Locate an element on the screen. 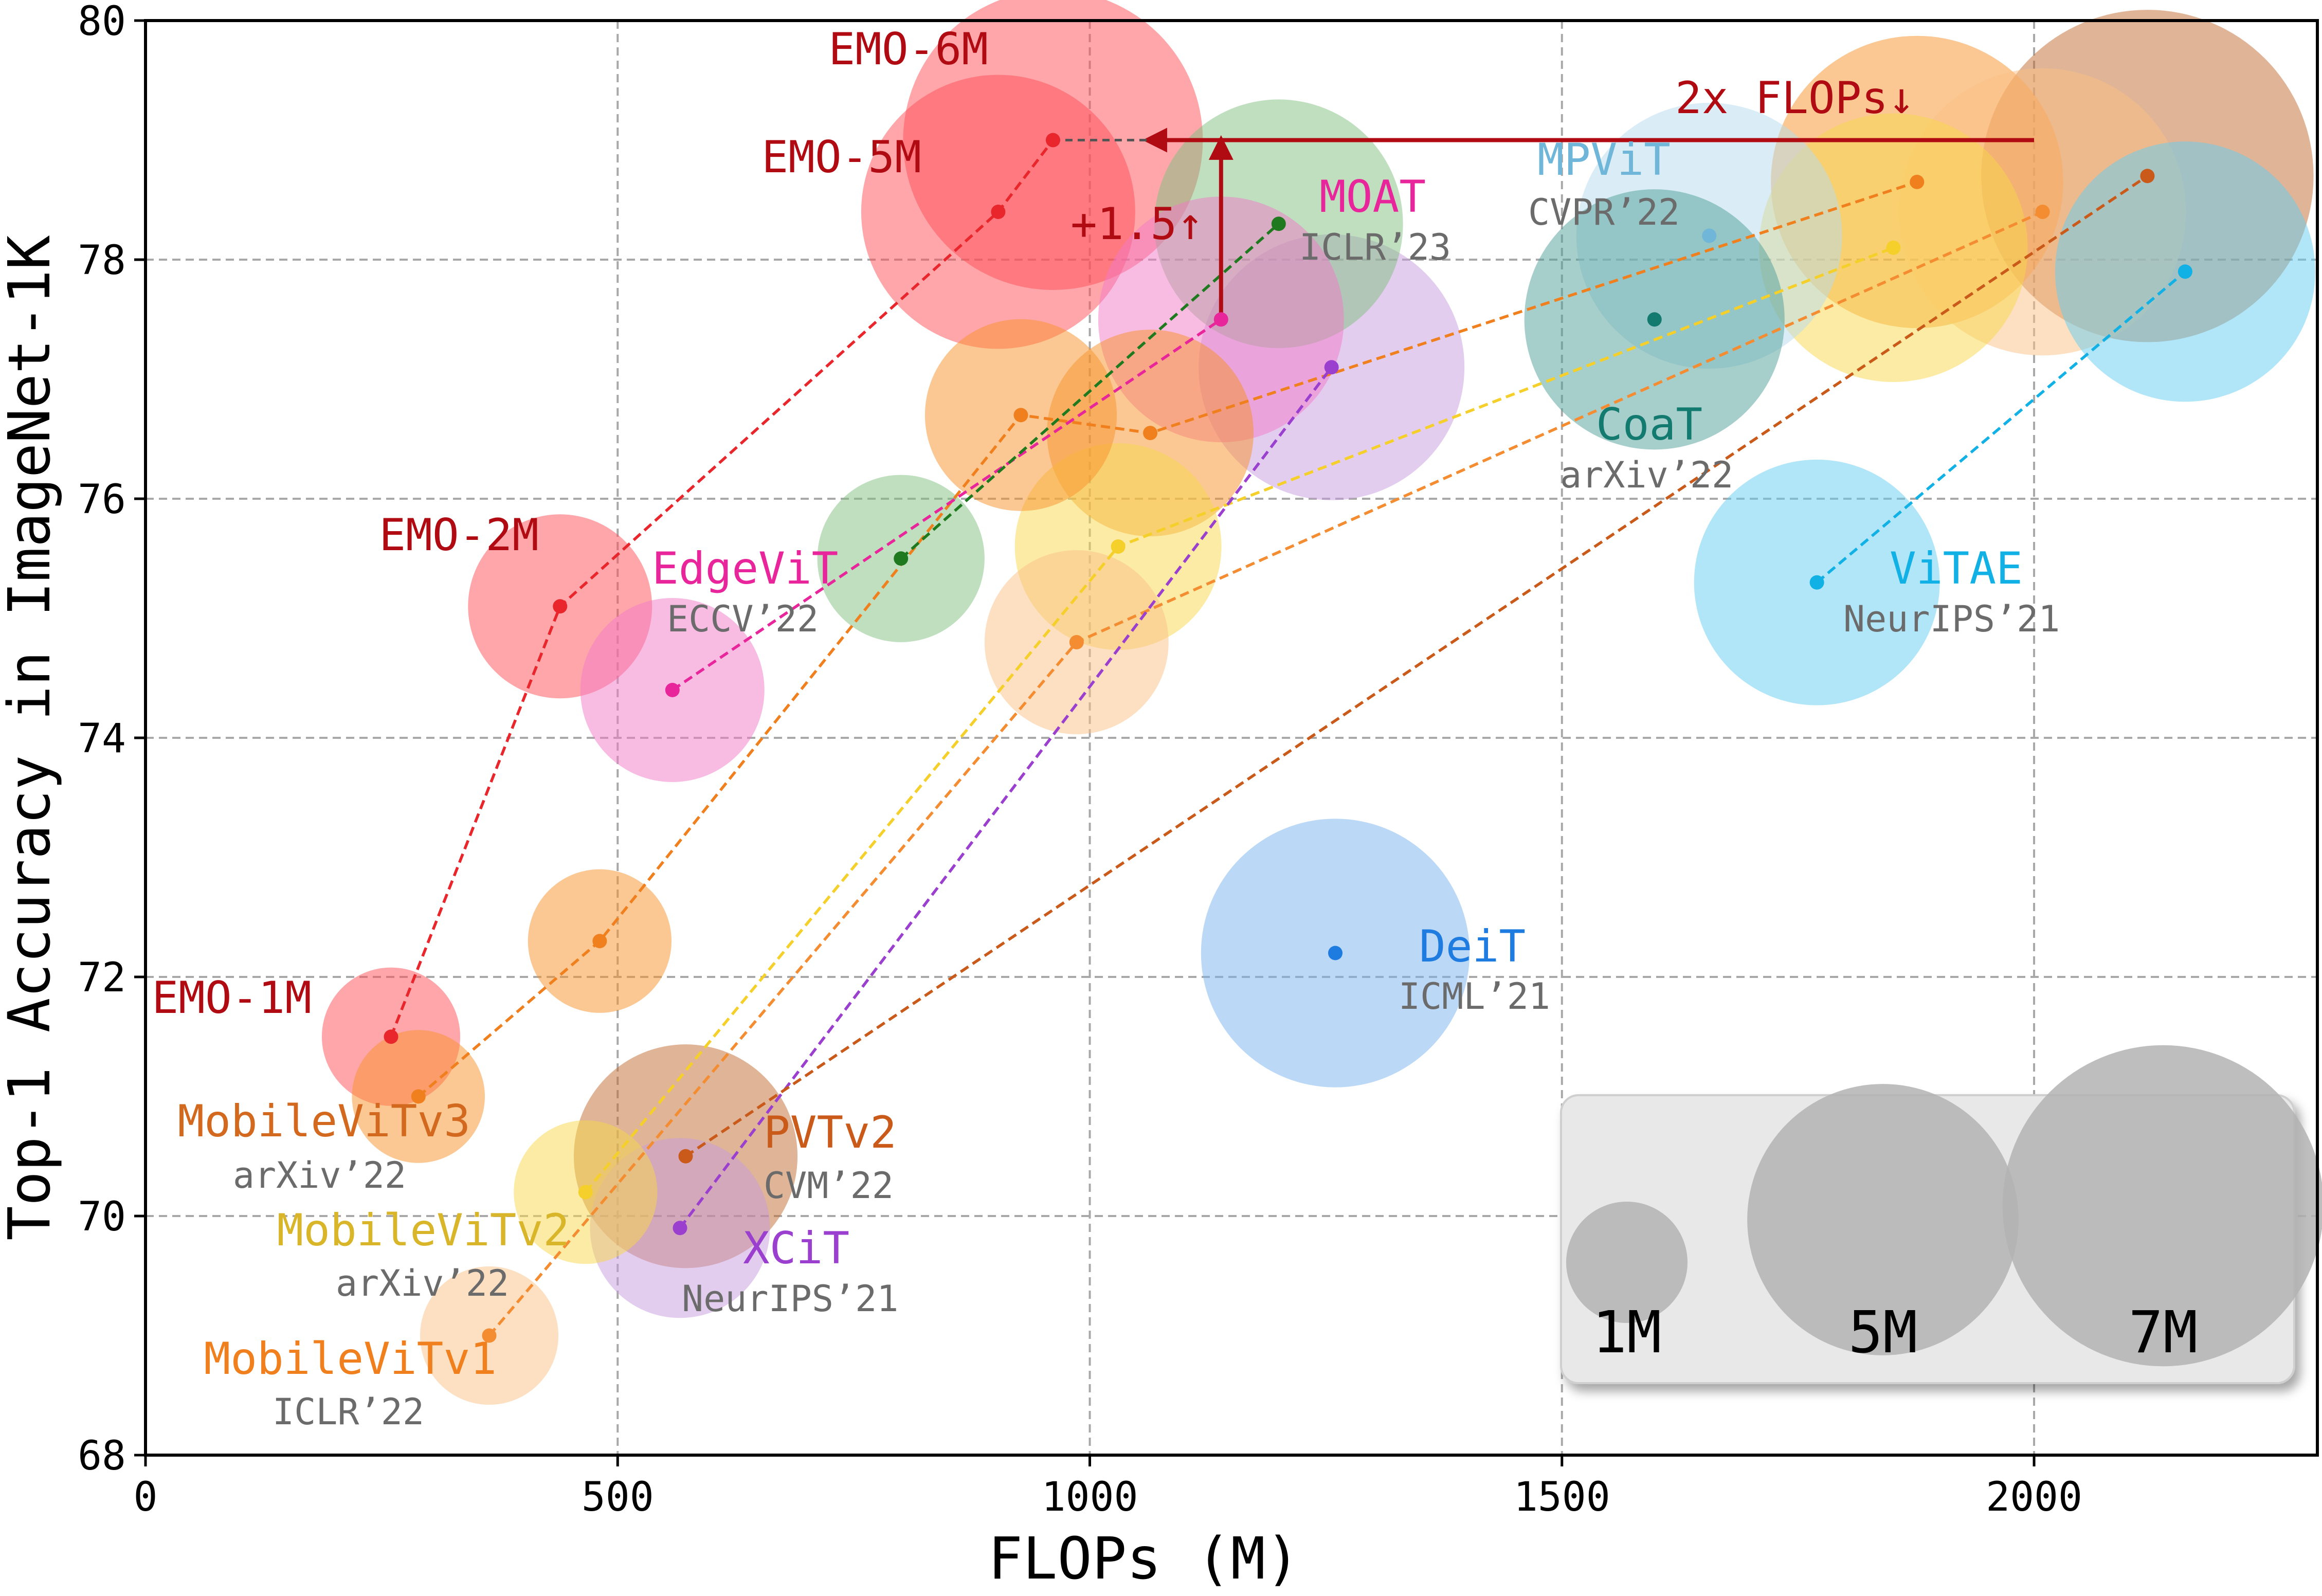 This screenshot has height=1596, width=2322. annotation-text-accuracy: +1.5↑ is located at coordinates (1137, 224).